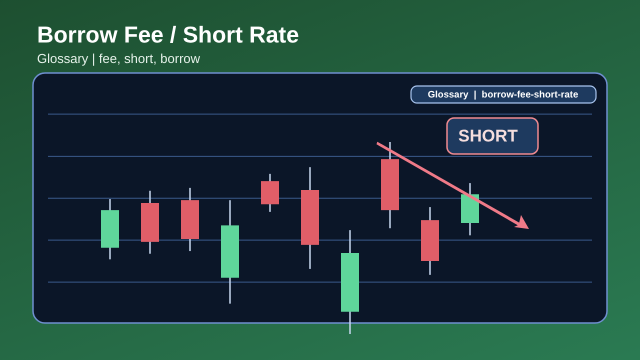 The width and height of the screenshot is (640, 360). What do you see at coordinates (119, 58) in the screenshot?
I see `chart-subtitle: Glossary | fee, short, borrow` at bounding box center [119, 58].